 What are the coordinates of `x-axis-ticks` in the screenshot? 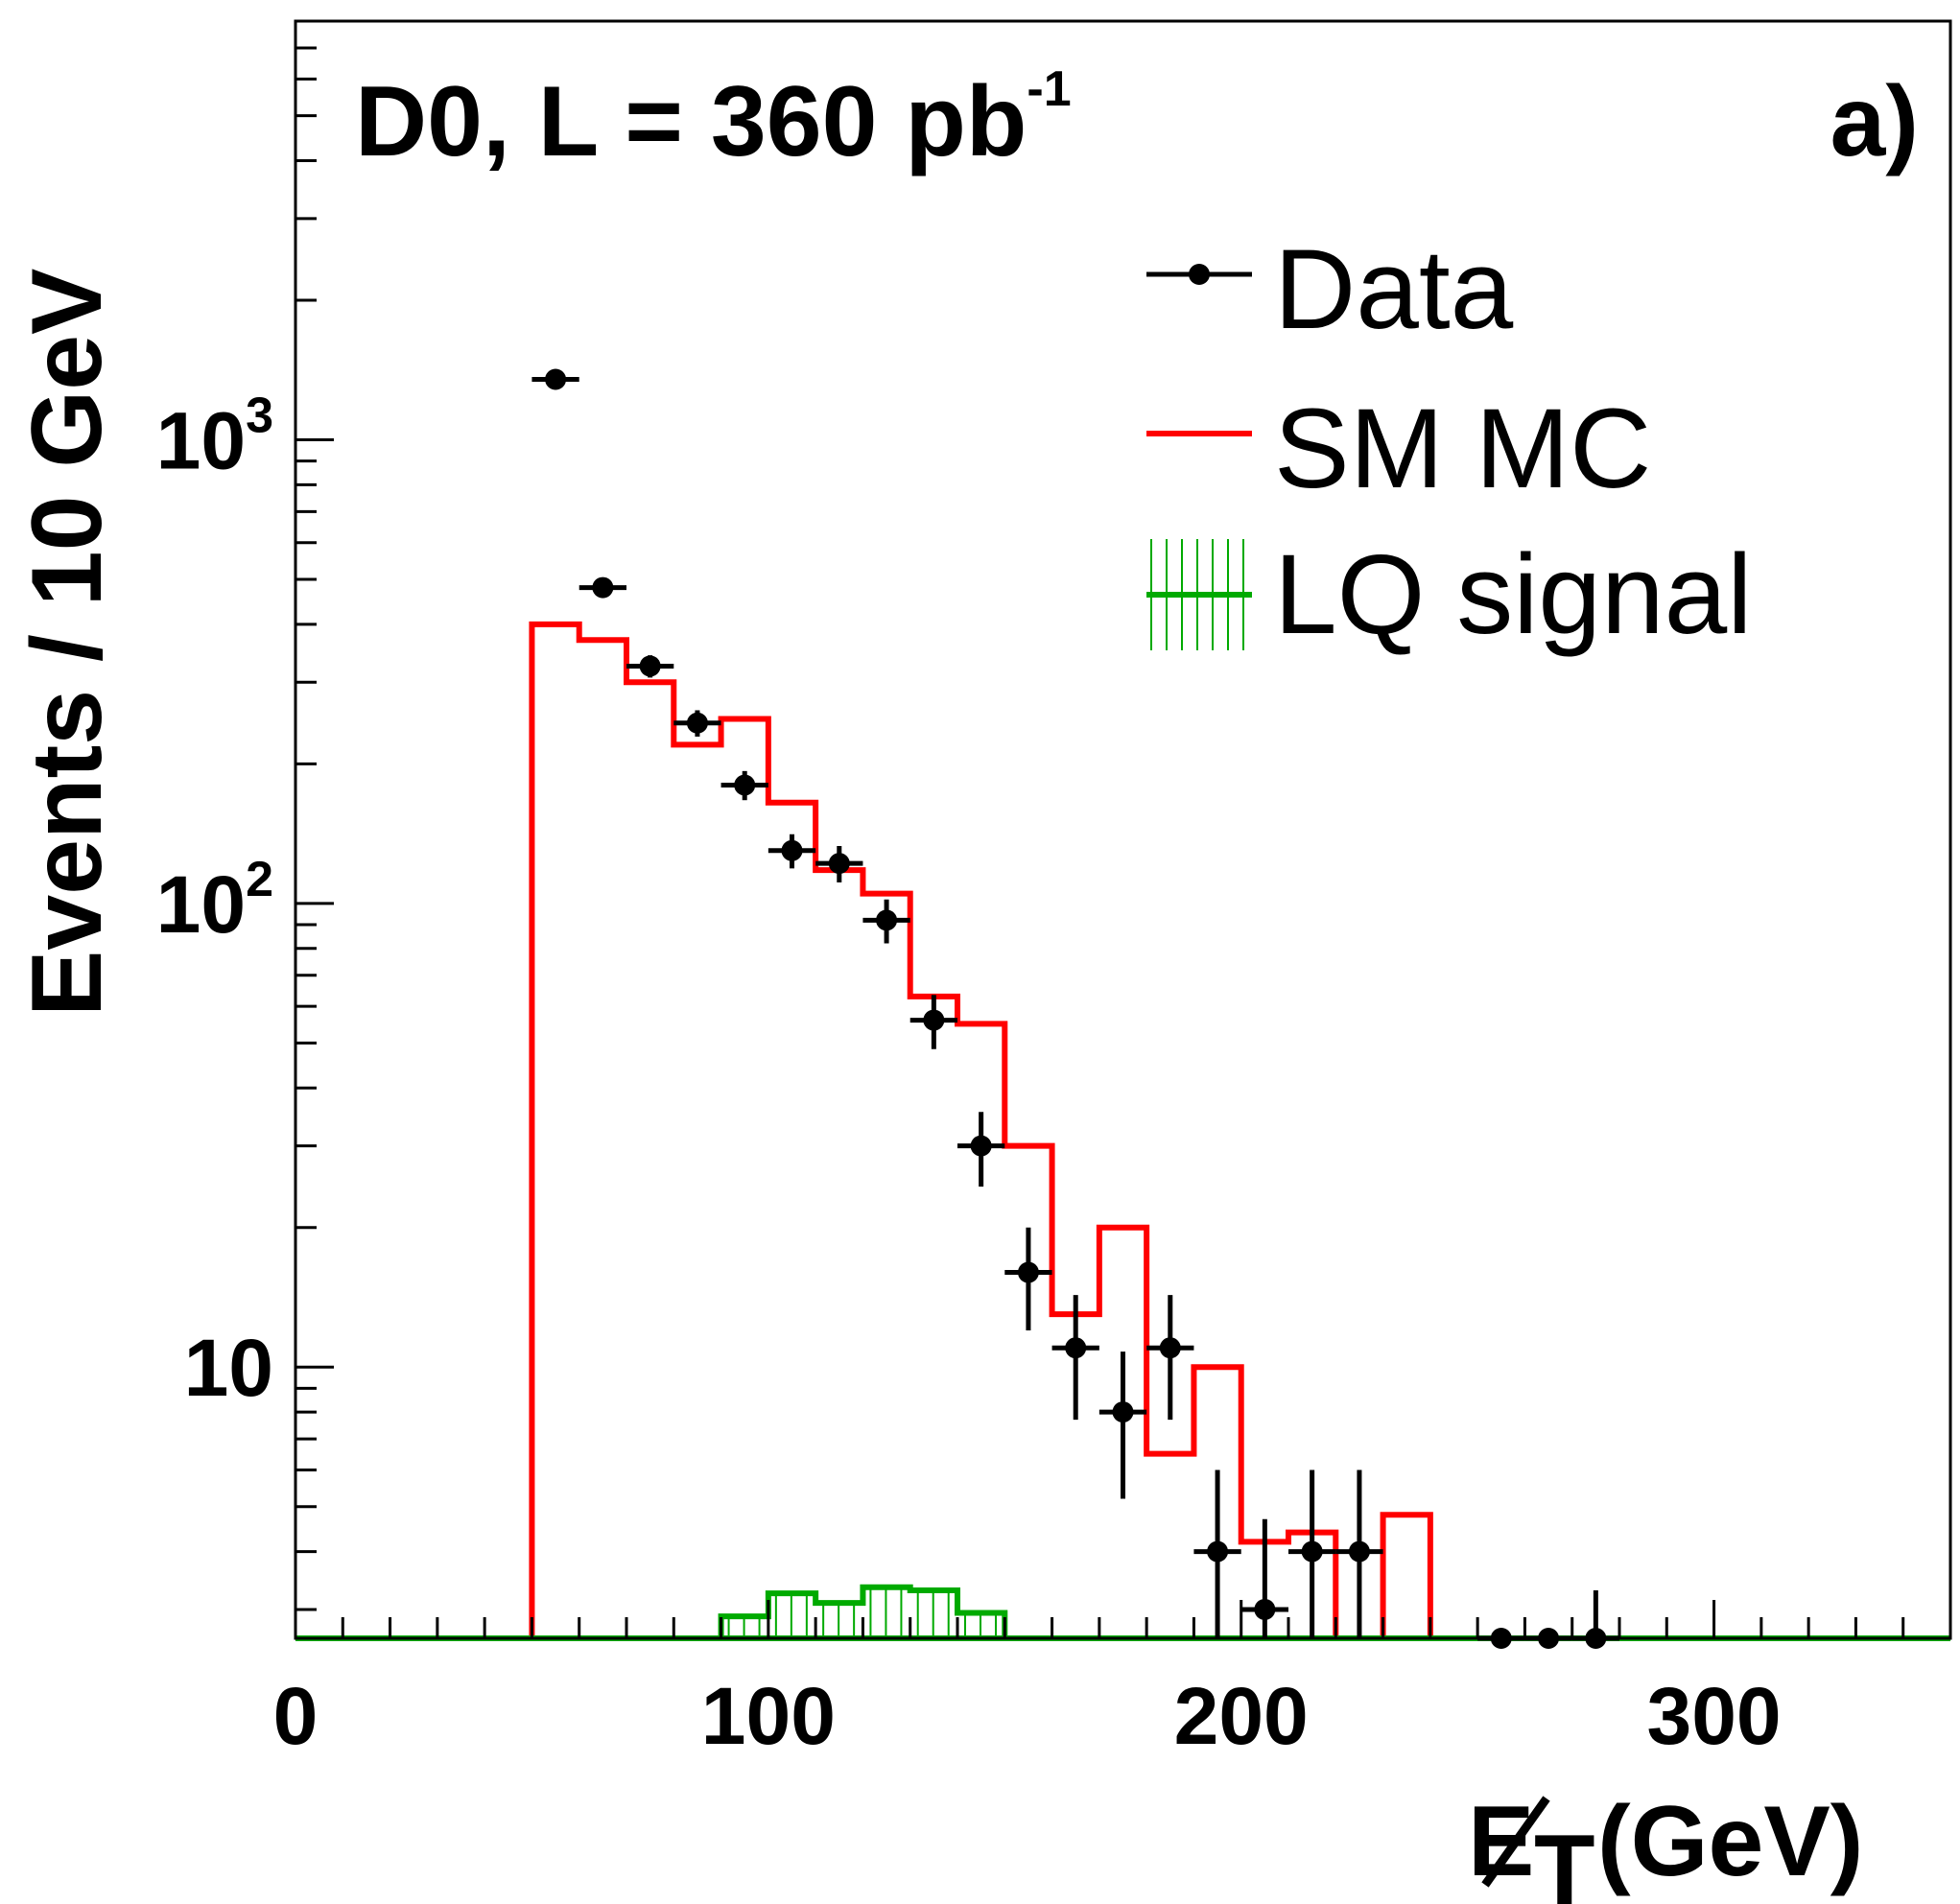 It's located at (1123, 1619).